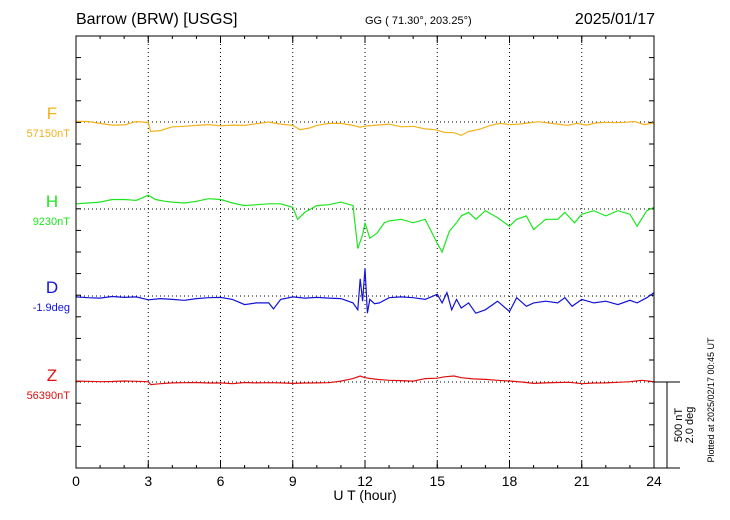 The image size is (730, 520). I want to click on date-label: 2025/01/17, so click(615, 19).